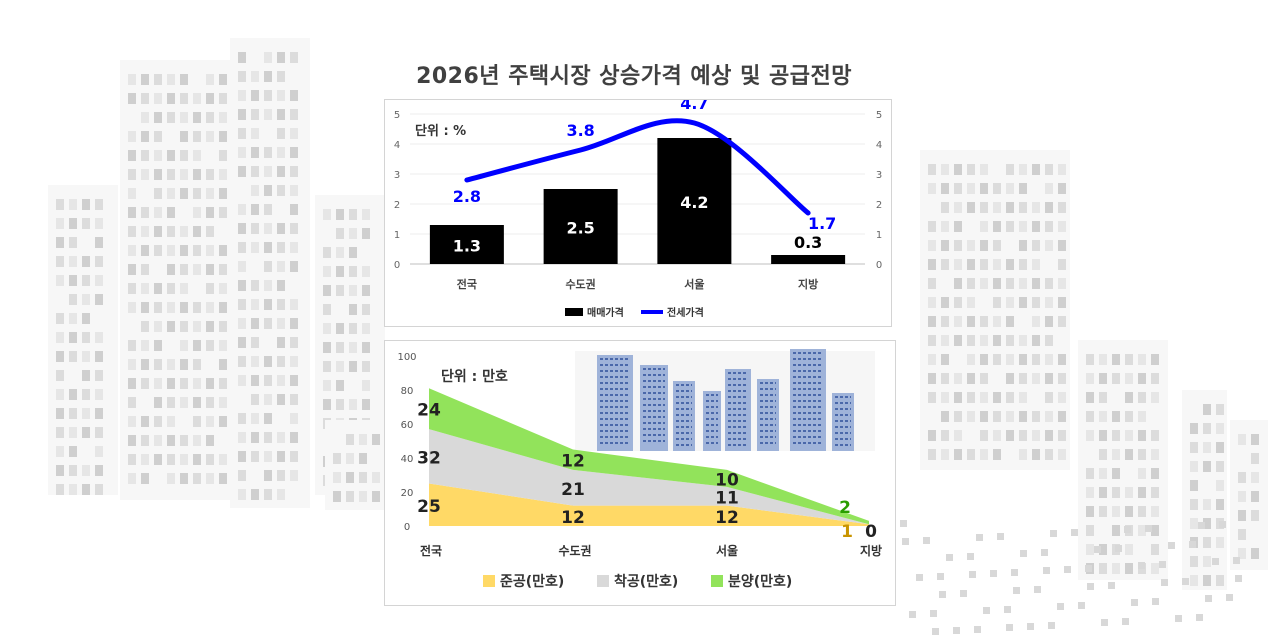 This screenshot has height=635, width=1268. What do you see at coordinates (407, 391) in the screenshot?
I see `y-tick: 80` at bounding box center [407, 391].